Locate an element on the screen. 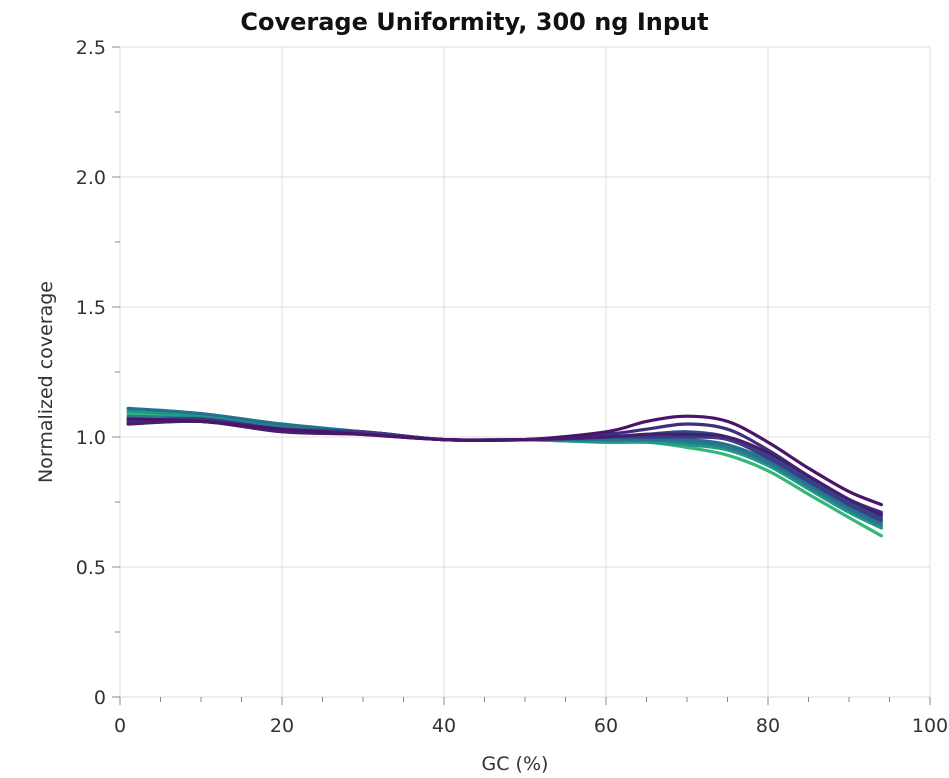 The width and height of the screenshot is (949, 778). y-tick-label: 2.0 is located at coordinates (91, 178).